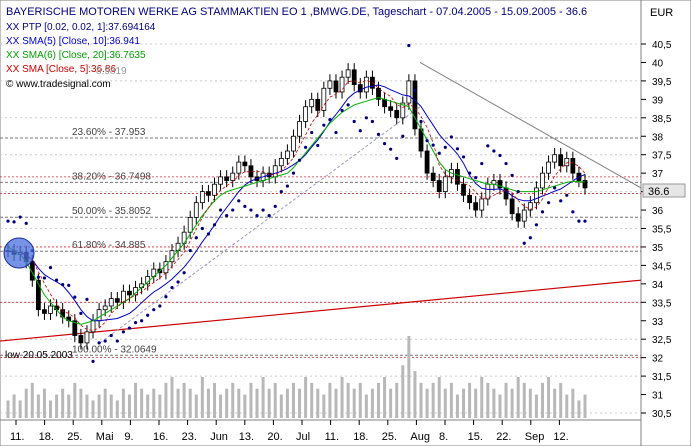 Image resolution: width=691 pixels, height=446 pixels. I want to click on y-tick-label: 38,5, so click(662, 119).